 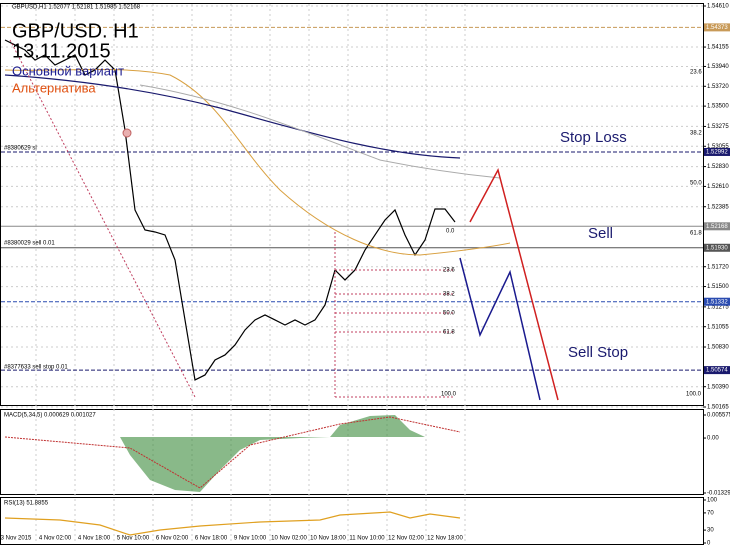 What do you see at coordinates (211, 539) in the screenshot?
I see `x-tick-label: 6 Nov 18:00` at bounding box center [211, 539].